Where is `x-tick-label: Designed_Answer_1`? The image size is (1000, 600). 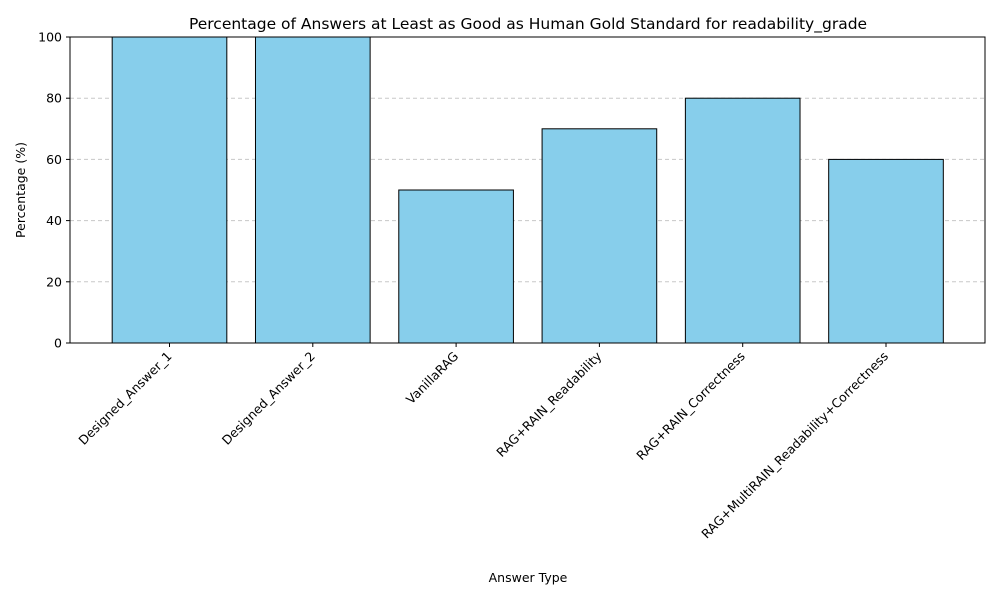
x-tick-label: Designed_Answer_1 is located at coordinates (124, 398).